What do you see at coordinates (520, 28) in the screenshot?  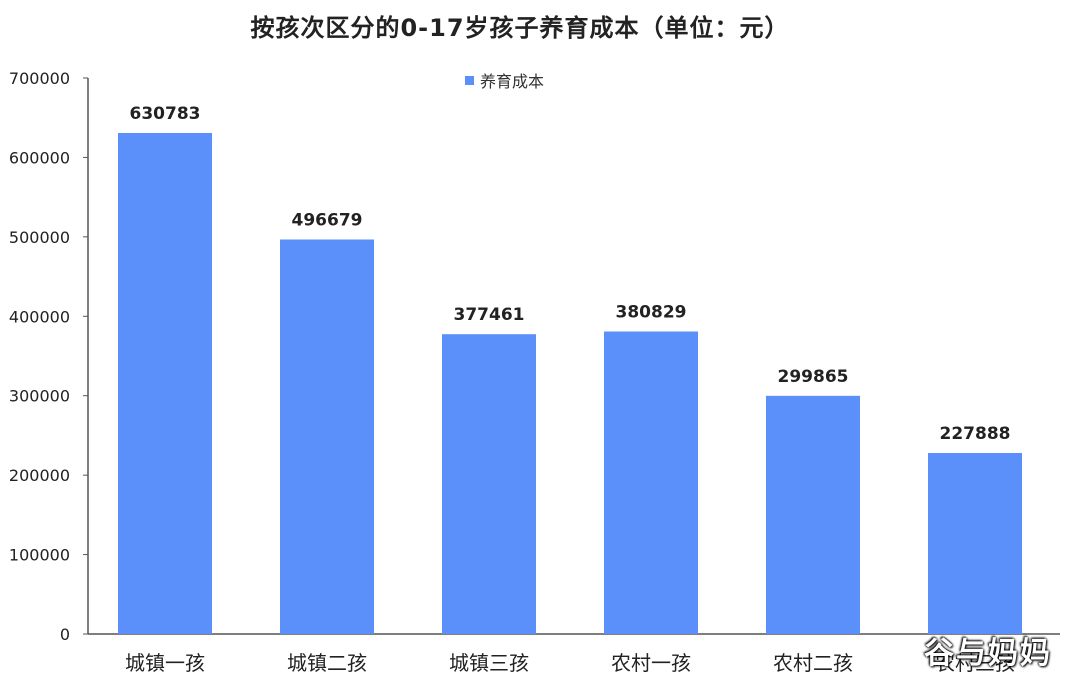 I see `chart-title: 按孩次区分的0-17岁孩子养育成本（单位：元）` at bounding box center [520, 28].